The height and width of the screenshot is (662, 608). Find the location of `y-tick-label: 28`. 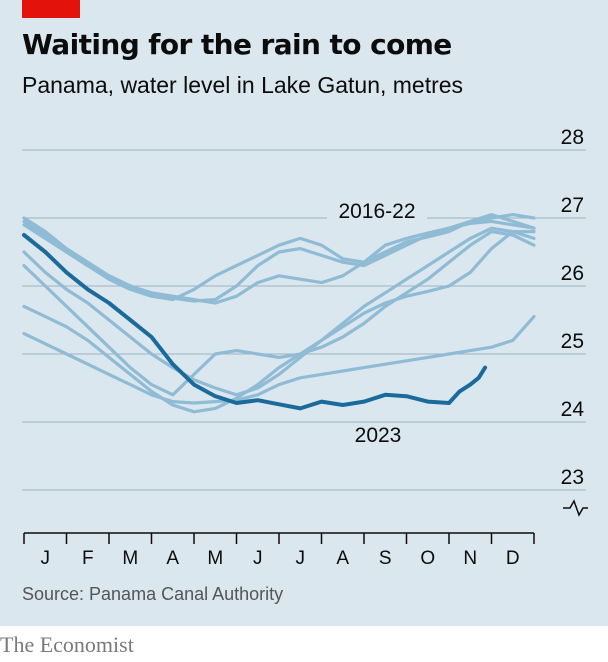

y-tick-label: 28 is located at coordinates (572, 137).